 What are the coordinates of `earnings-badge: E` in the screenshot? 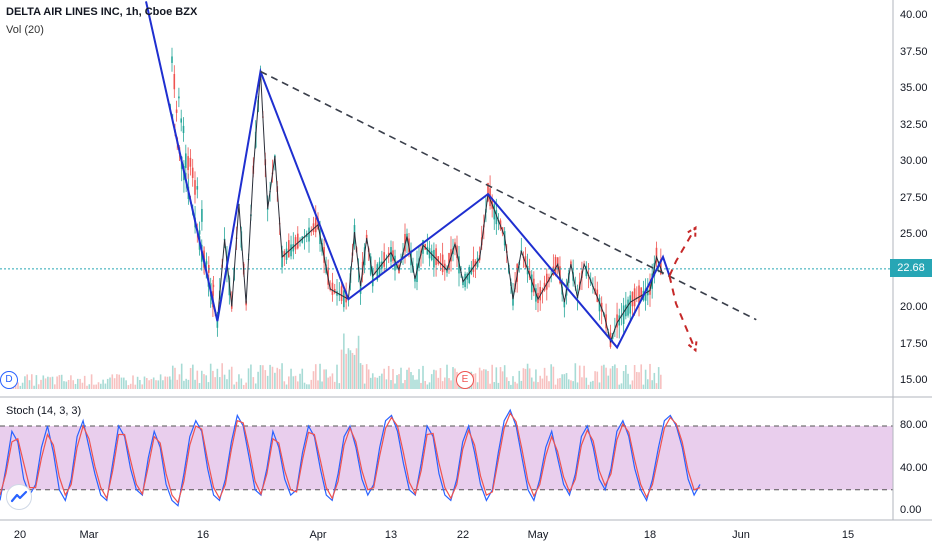 It's located at (465, 380).